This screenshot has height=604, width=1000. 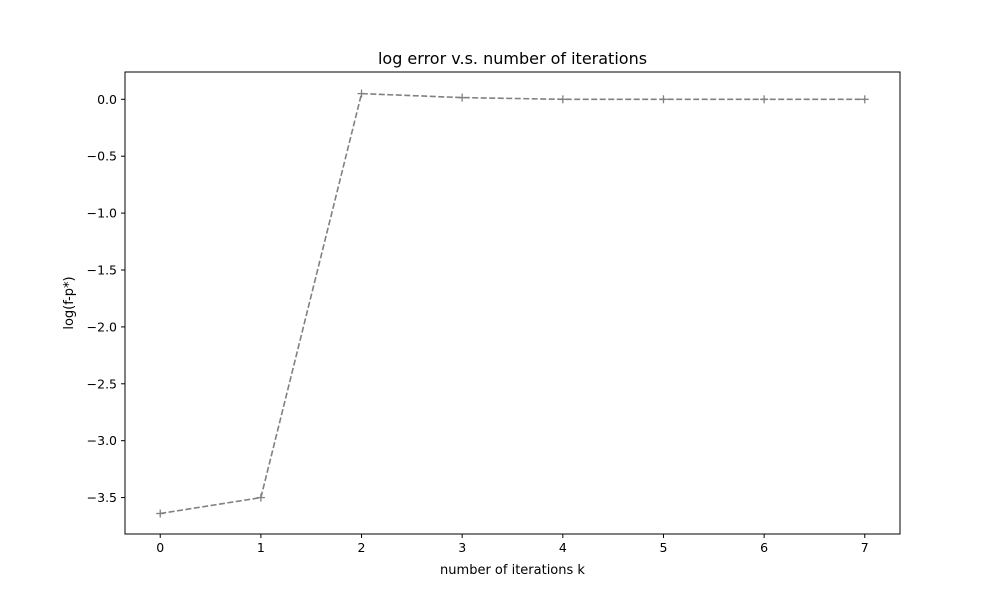 What do you see at coordinates (102, 326) in the screenshot?
I see `y-tick-label: −2.0` at bounding box center [102, 326].